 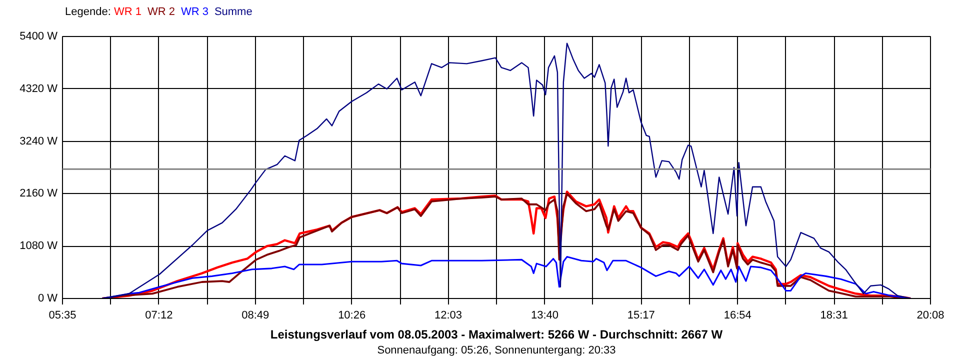 I want to click on y-tick-label: 1080 W, so click(x=39, y=246).